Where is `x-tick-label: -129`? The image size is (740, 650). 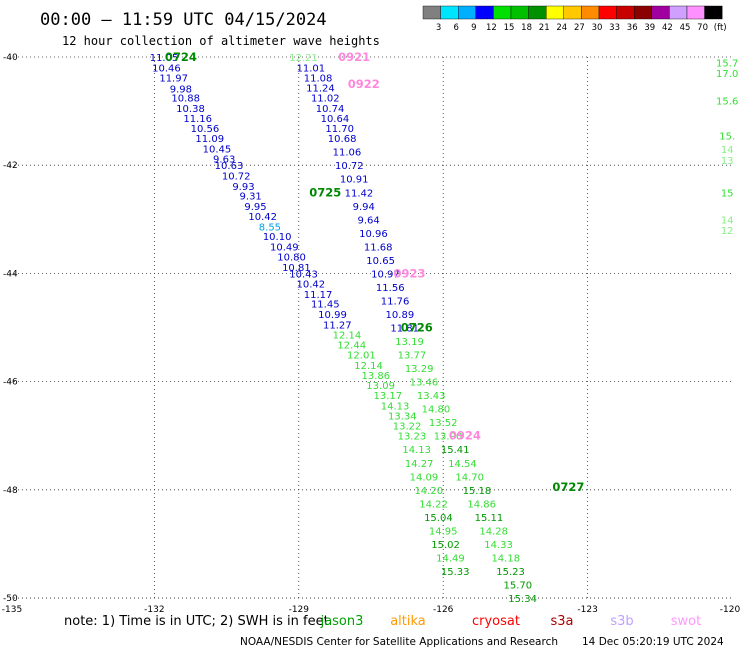 x-tick-label: -129 is located at coordinates (299, 610).